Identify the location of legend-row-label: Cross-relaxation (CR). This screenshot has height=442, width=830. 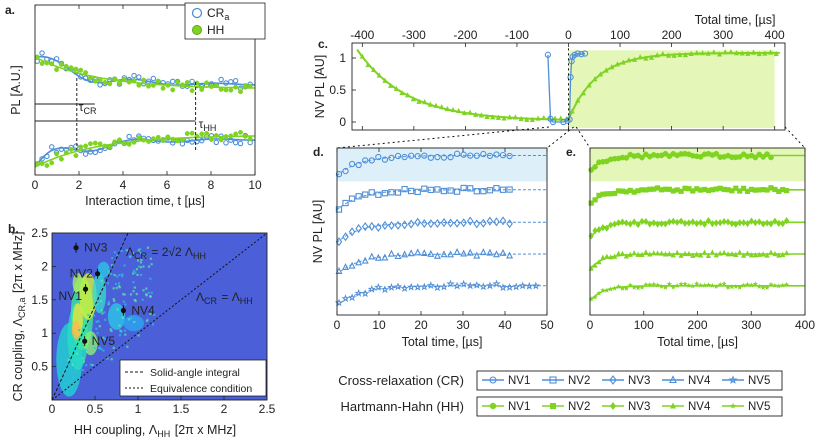
(401, 380).